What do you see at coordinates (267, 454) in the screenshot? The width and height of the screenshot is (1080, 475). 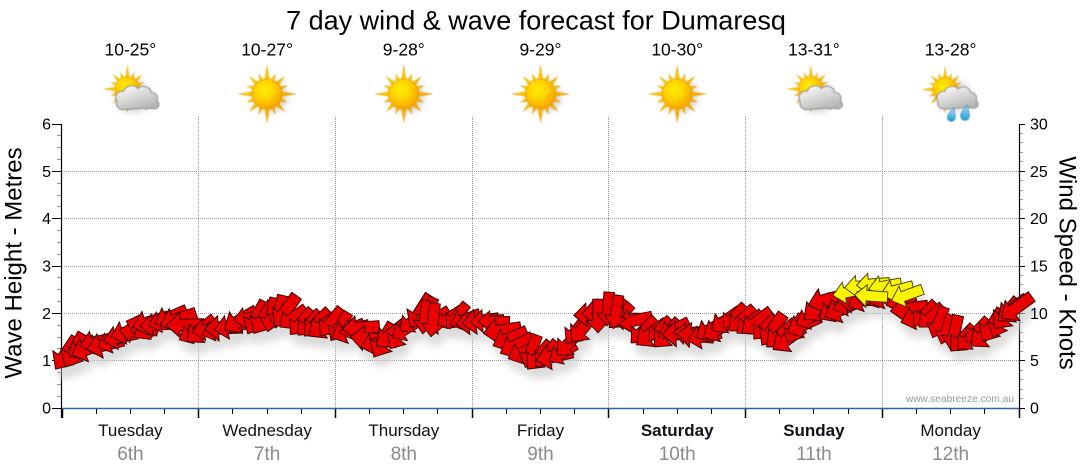 I see `svg-text: 7th` at bounding box center [267, 454].